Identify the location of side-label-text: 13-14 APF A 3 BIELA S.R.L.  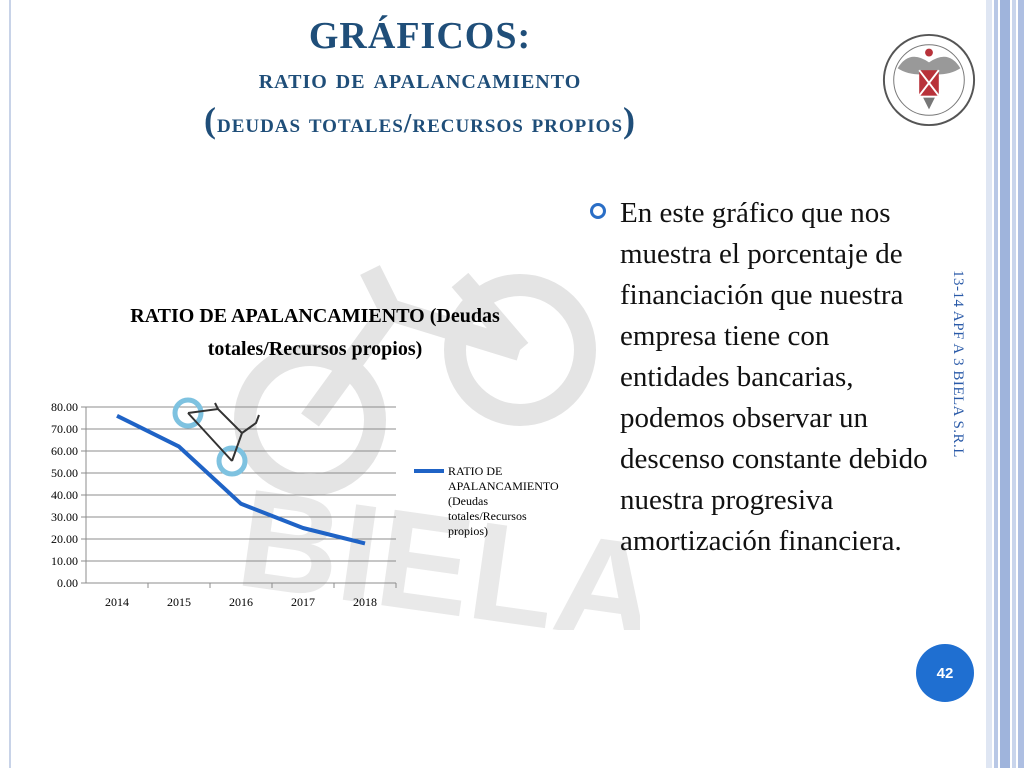
(958, 364).